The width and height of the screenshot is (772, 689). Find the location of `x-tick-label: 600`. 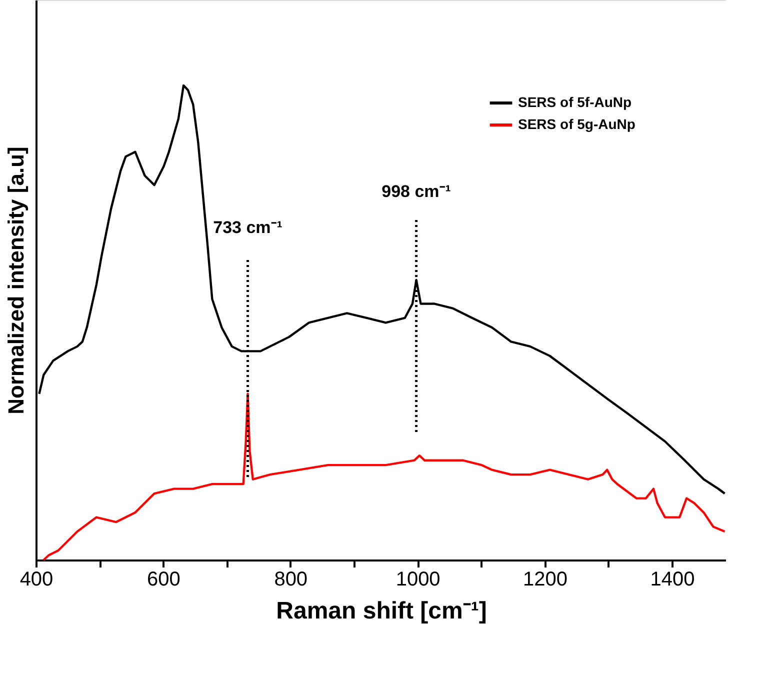

x-tick-label: 600 is located at coordinates (163, 579).